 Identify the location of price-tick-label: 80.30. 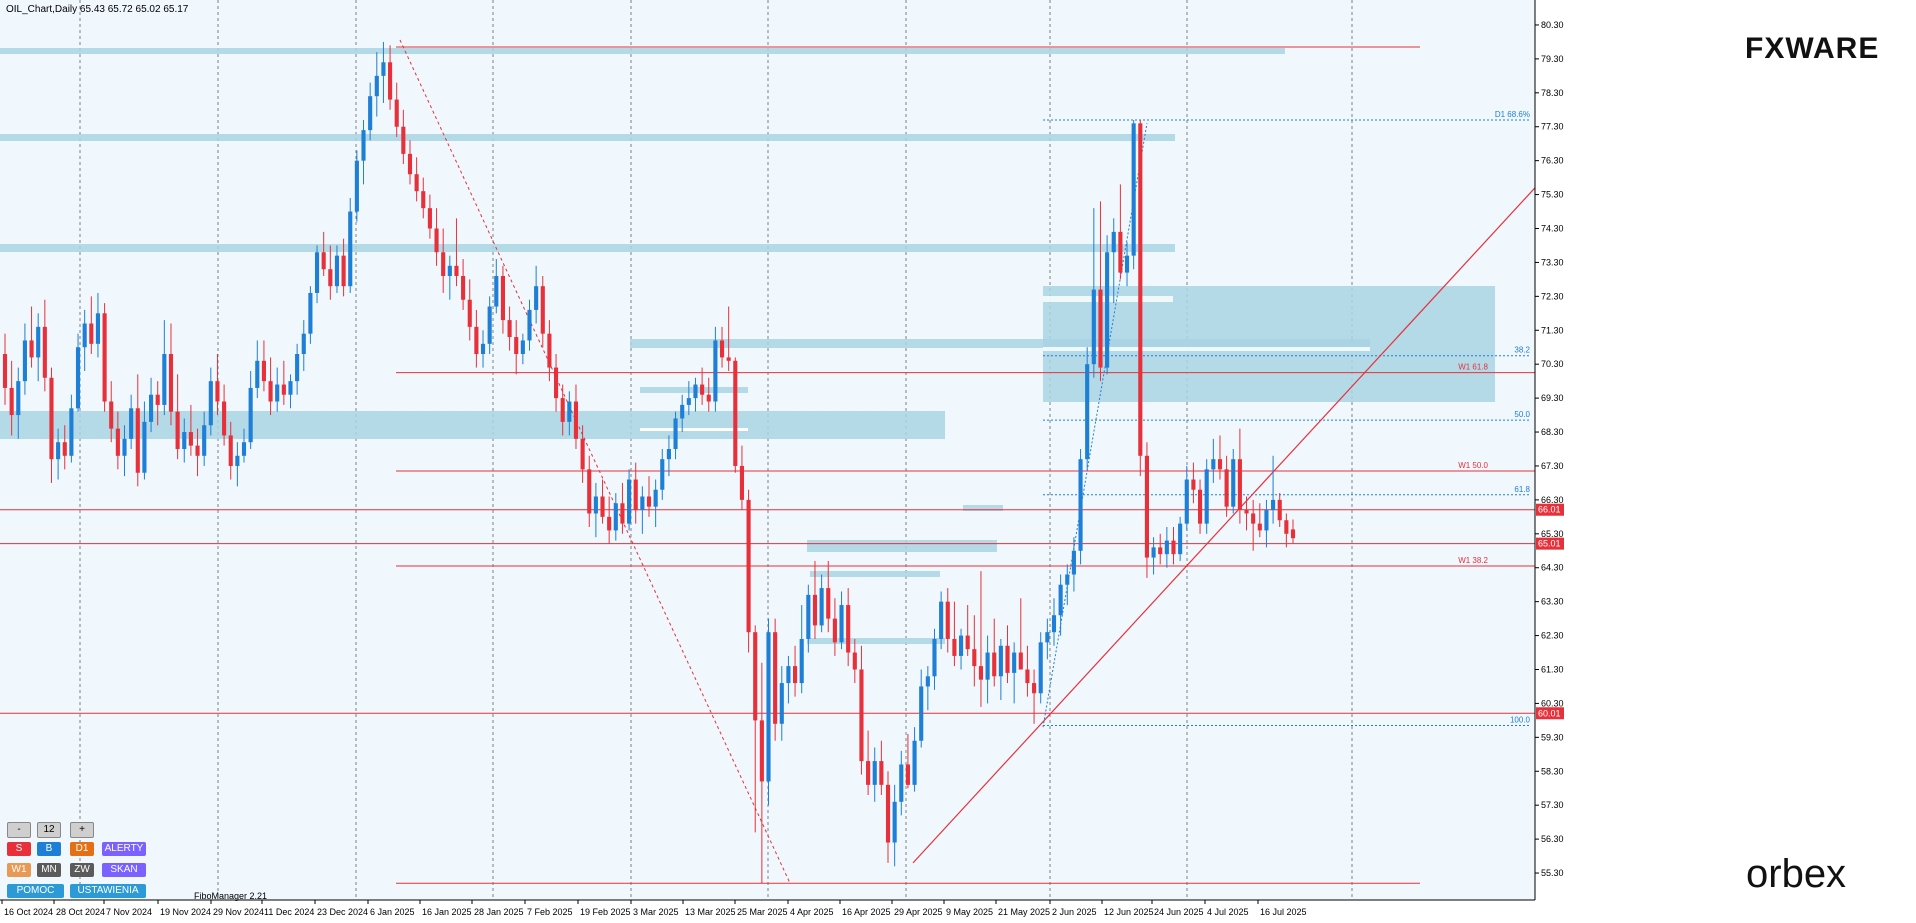
(1552, 25).